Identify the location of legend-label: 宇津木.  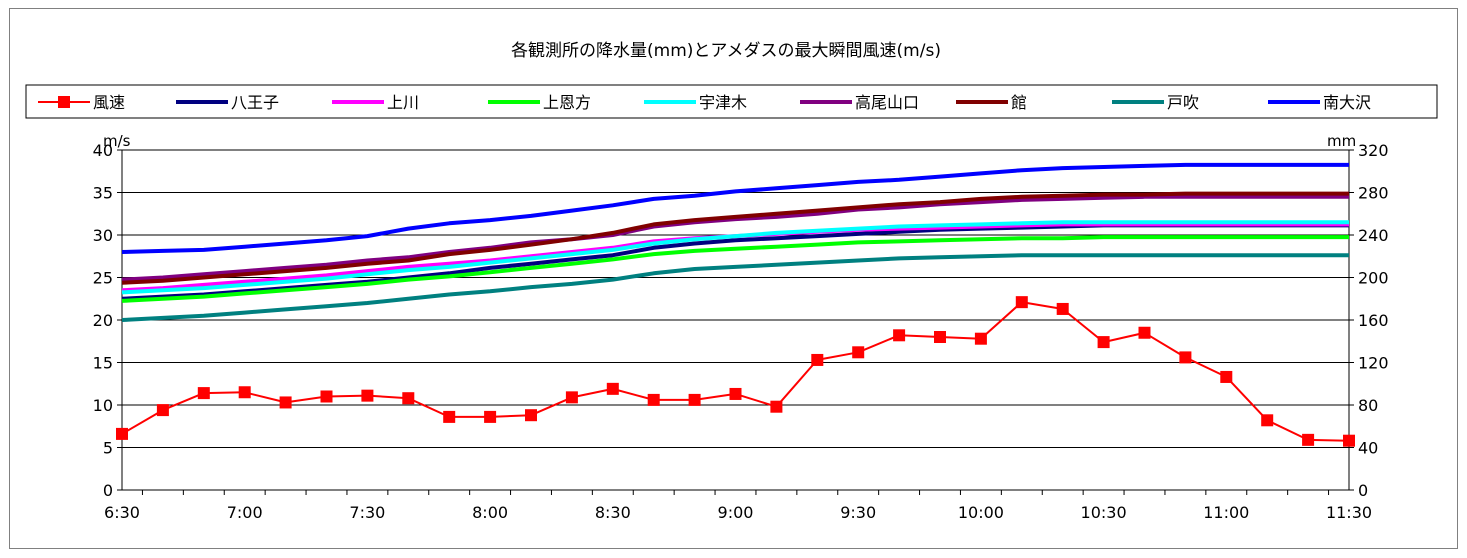
(723, 102).